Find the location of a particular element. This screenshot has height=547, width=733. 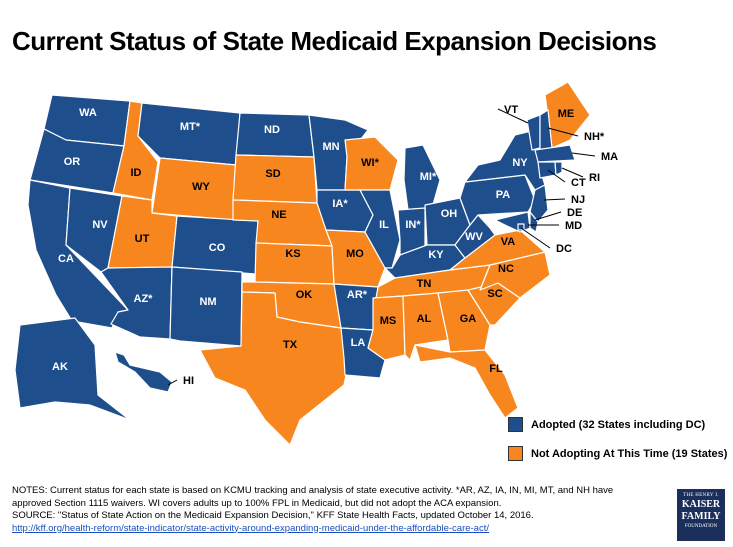

state-ct is located at coordinates (547, 170).